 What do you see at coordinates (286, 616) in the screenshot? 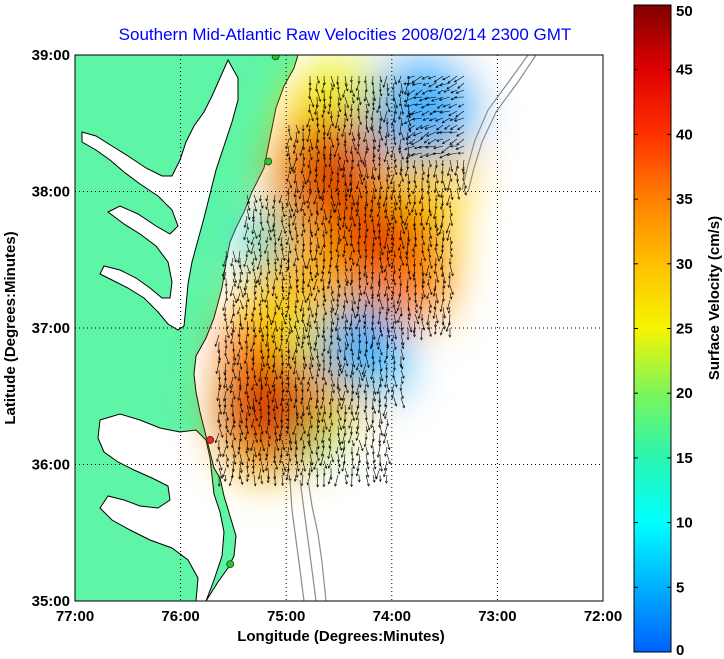
I see `x-tick-label: 75:00` at bounding box center [286, 616].